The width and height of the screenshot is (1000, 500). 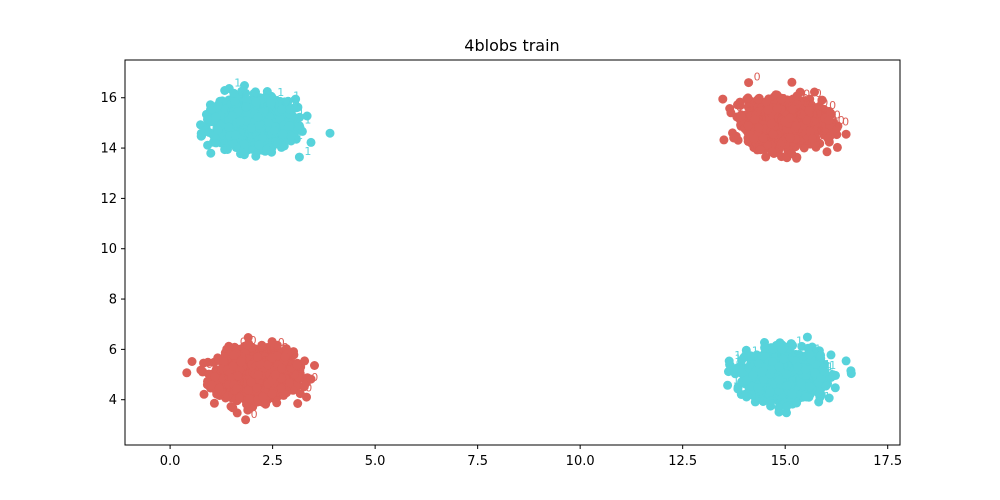 What do you see at coordinates (511, 45) in the screenshot?
I see `chart-title: 4blobs train` at bounding box center [511, 45].